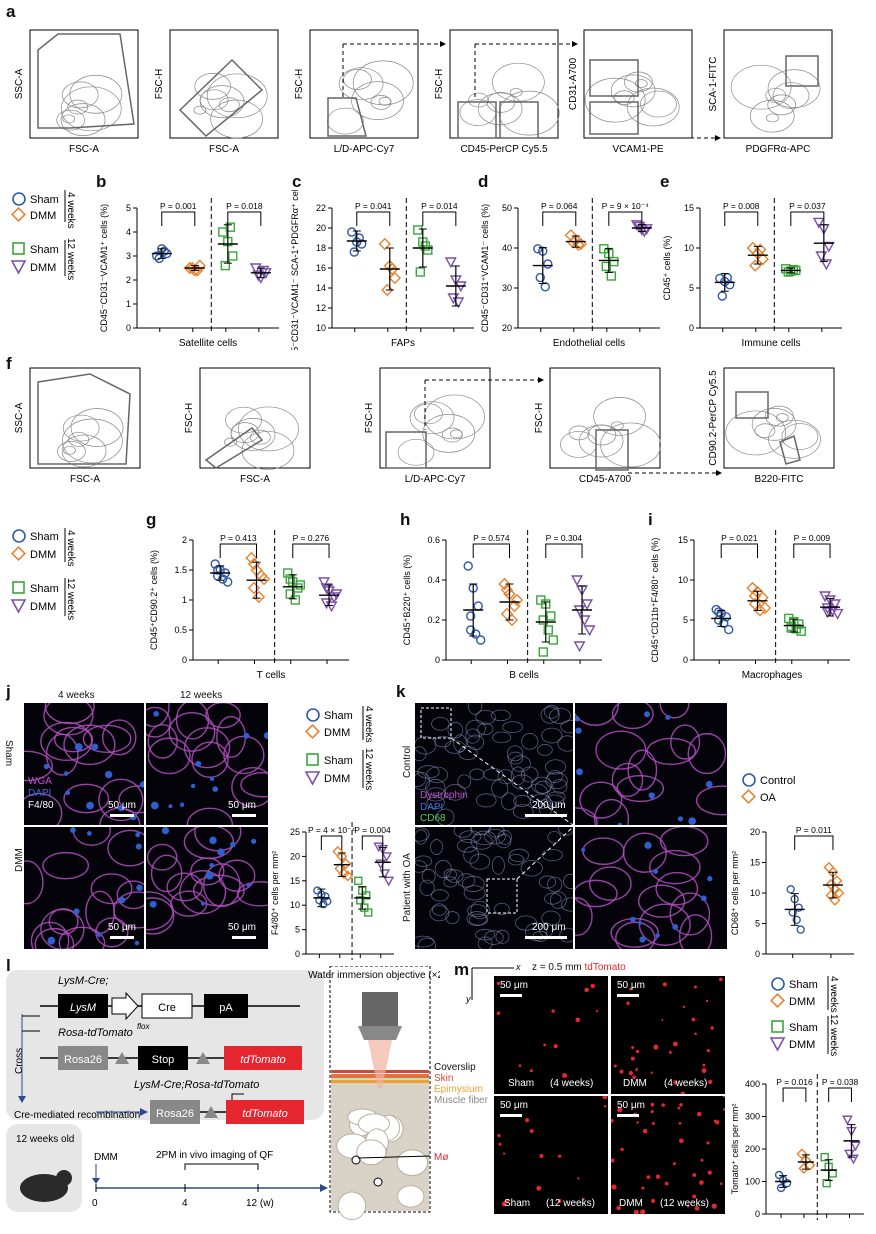 The width and height of the screenshot is (876, 1234). I want to click on y-tick-label: 300, so click(752, 1117).